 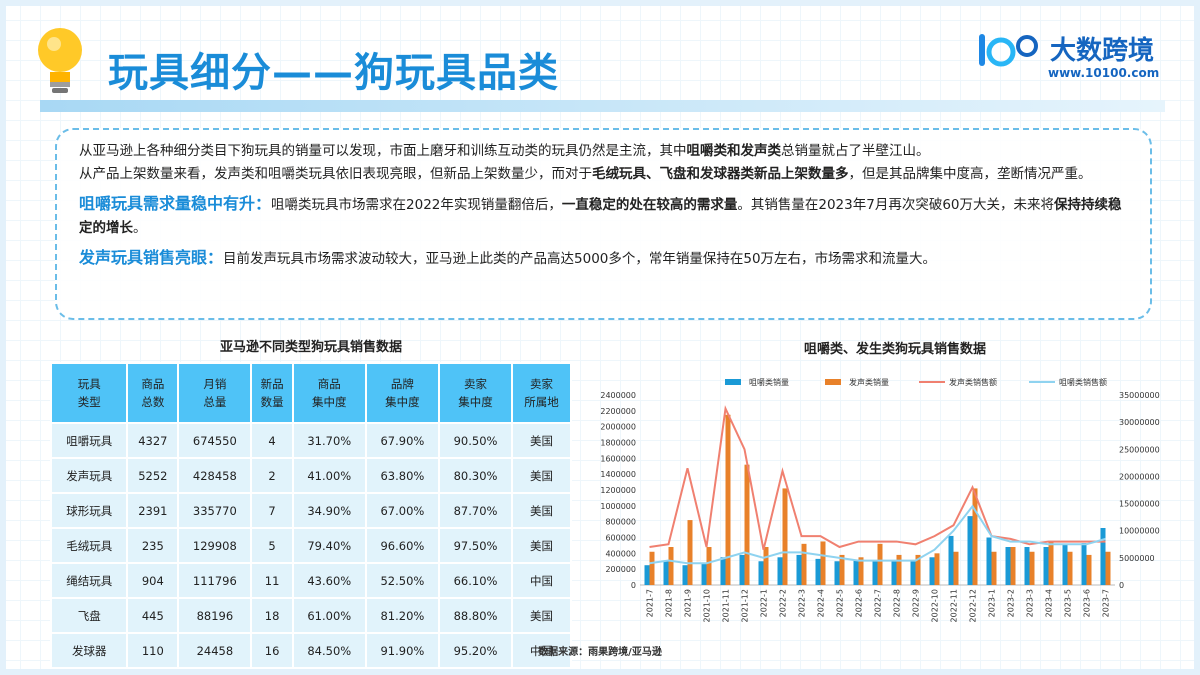 I want to click on cell: 5, so click(x=272, y=545).